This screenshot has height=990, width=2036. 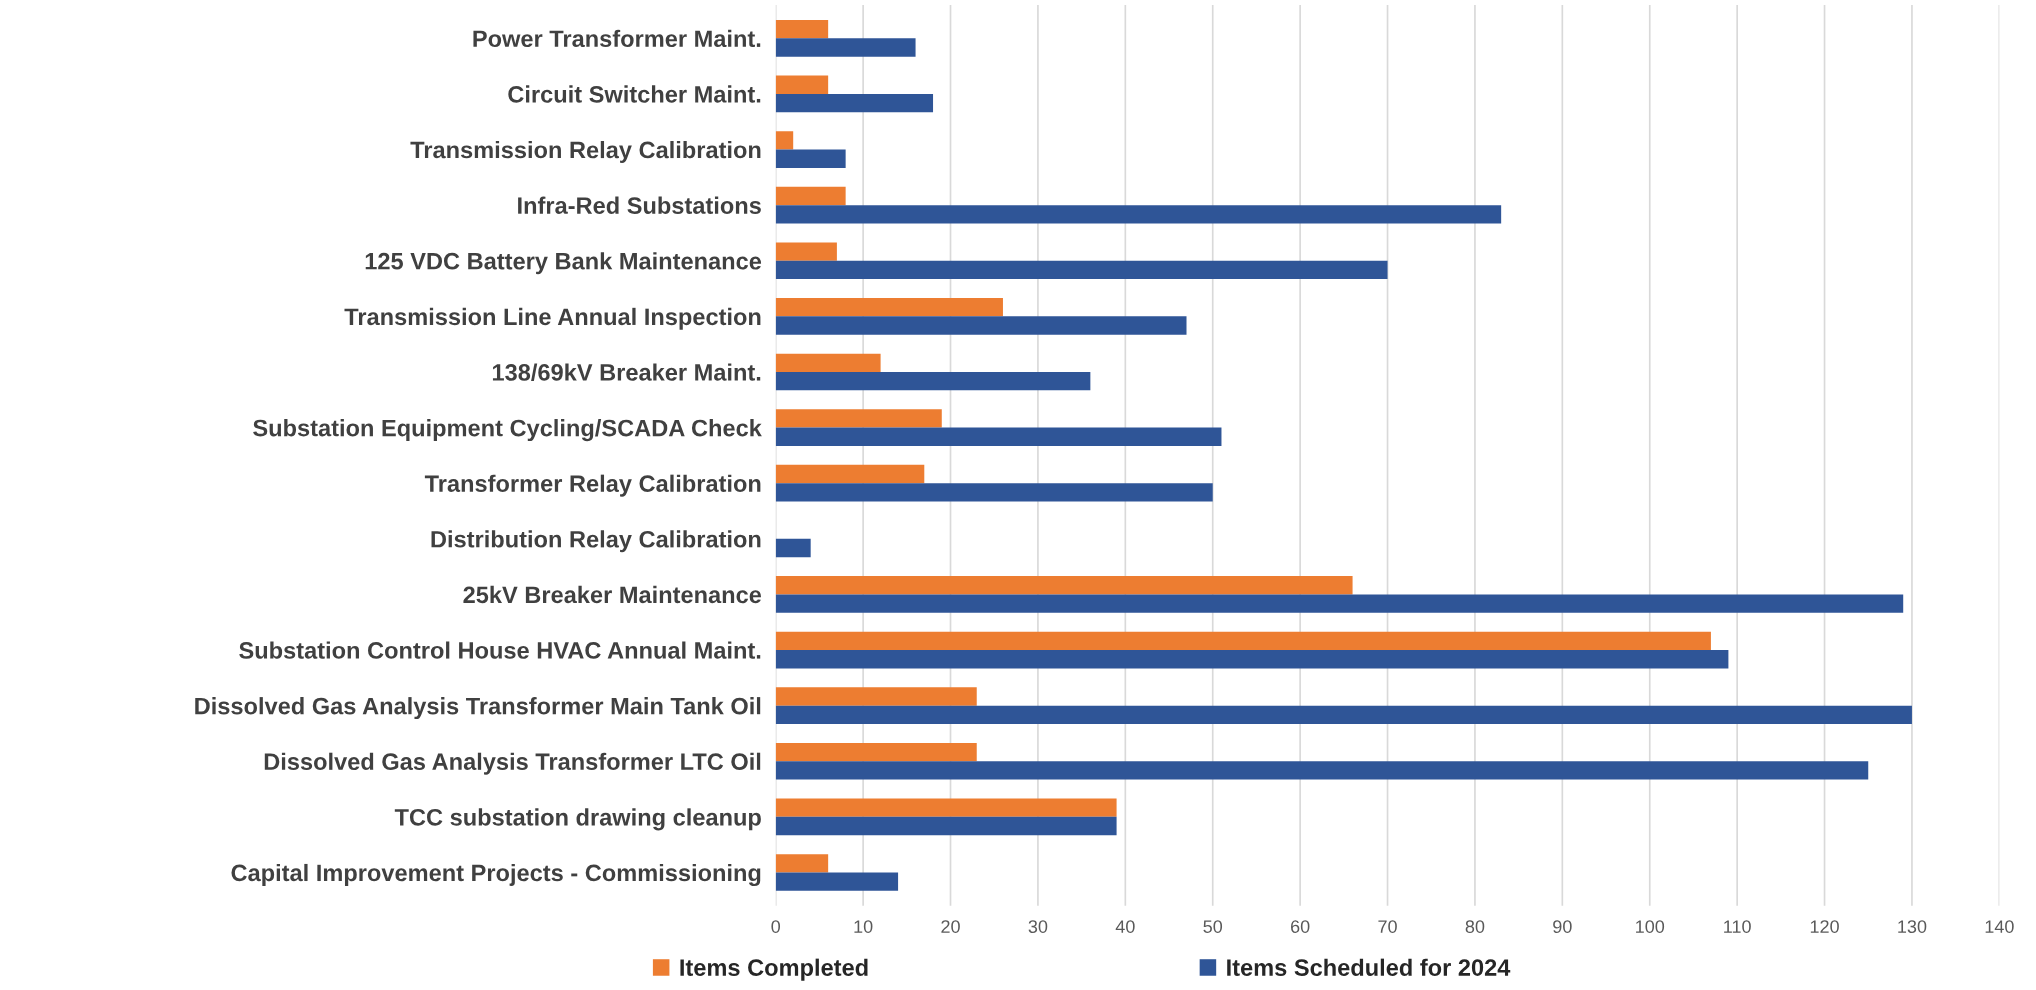 I want to click on y-tick-label: 25kV Breaker Maintenance, so click(x=612, y=594).